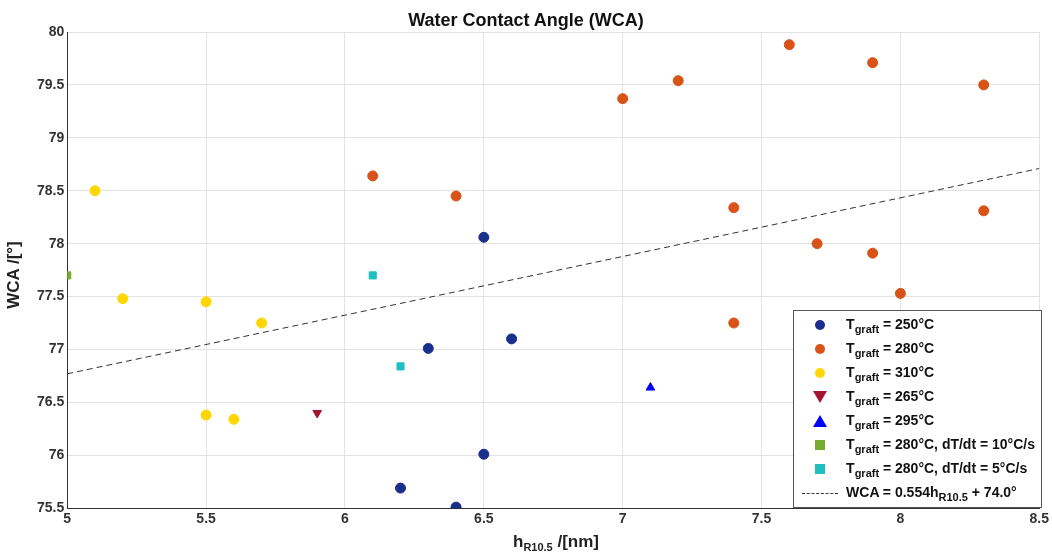  I want to click on x-tick-label: 6, so click(345, 518).